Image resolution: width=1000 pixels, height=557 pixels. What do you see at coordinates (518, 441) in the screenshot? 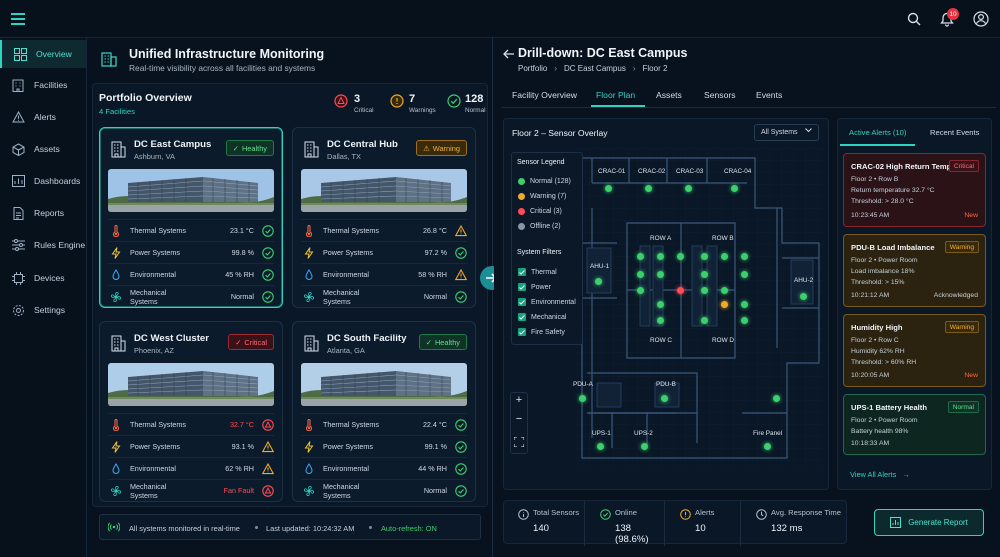
I see `fullscreen-icon` at bounding box center [518, 441].